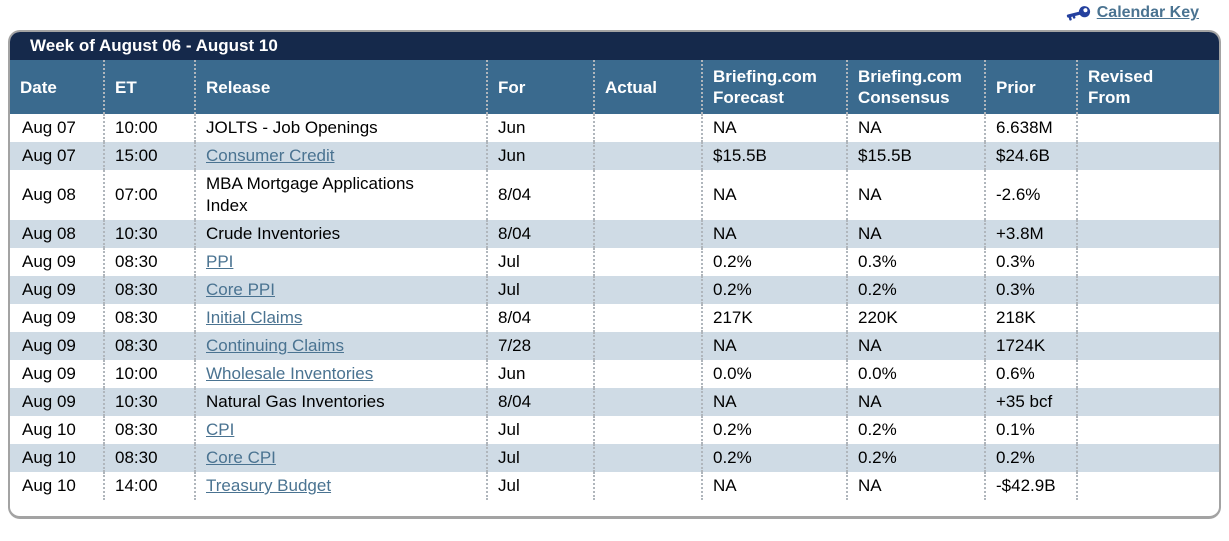  I want to click on cell-release: Wholesale Inventories, so click(340, 374).